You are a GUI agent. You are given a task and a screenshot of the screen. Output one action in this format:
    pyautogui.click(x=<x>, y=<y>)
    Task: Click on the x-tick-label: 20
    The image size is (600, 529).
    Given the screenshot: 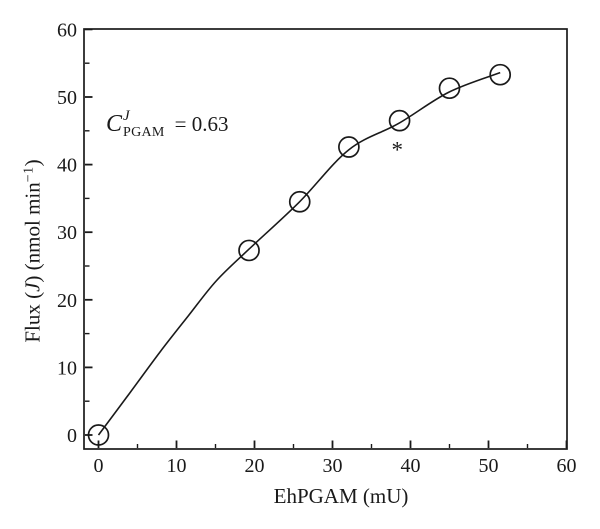 What is the action you would take?
    pyautogui.click(x=255, y=466)
    